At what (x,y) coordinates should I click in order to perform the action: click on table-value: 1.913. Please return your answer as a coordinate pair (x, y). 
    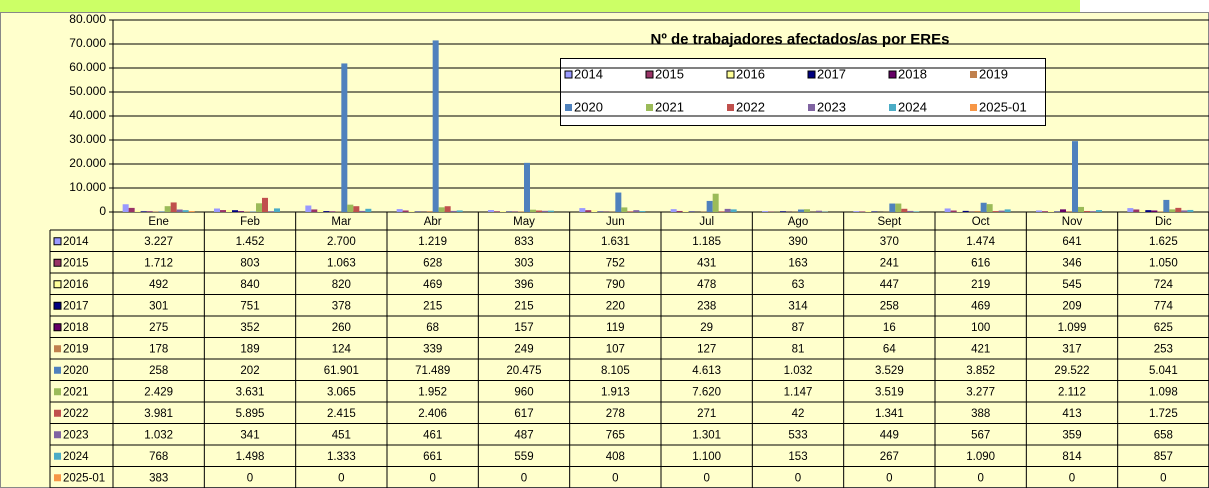
    Looking at the image, I should click on (615, 392).